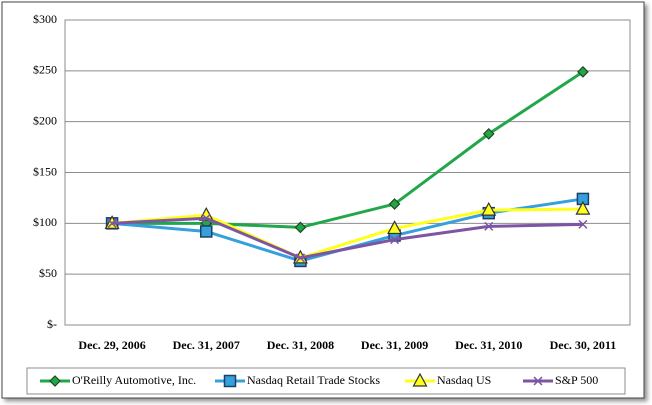  Describe the element at coordinates (313, 380) in the screenshot. I see `legend-label: Nasdaq Retail Trade Stocks` at that location.